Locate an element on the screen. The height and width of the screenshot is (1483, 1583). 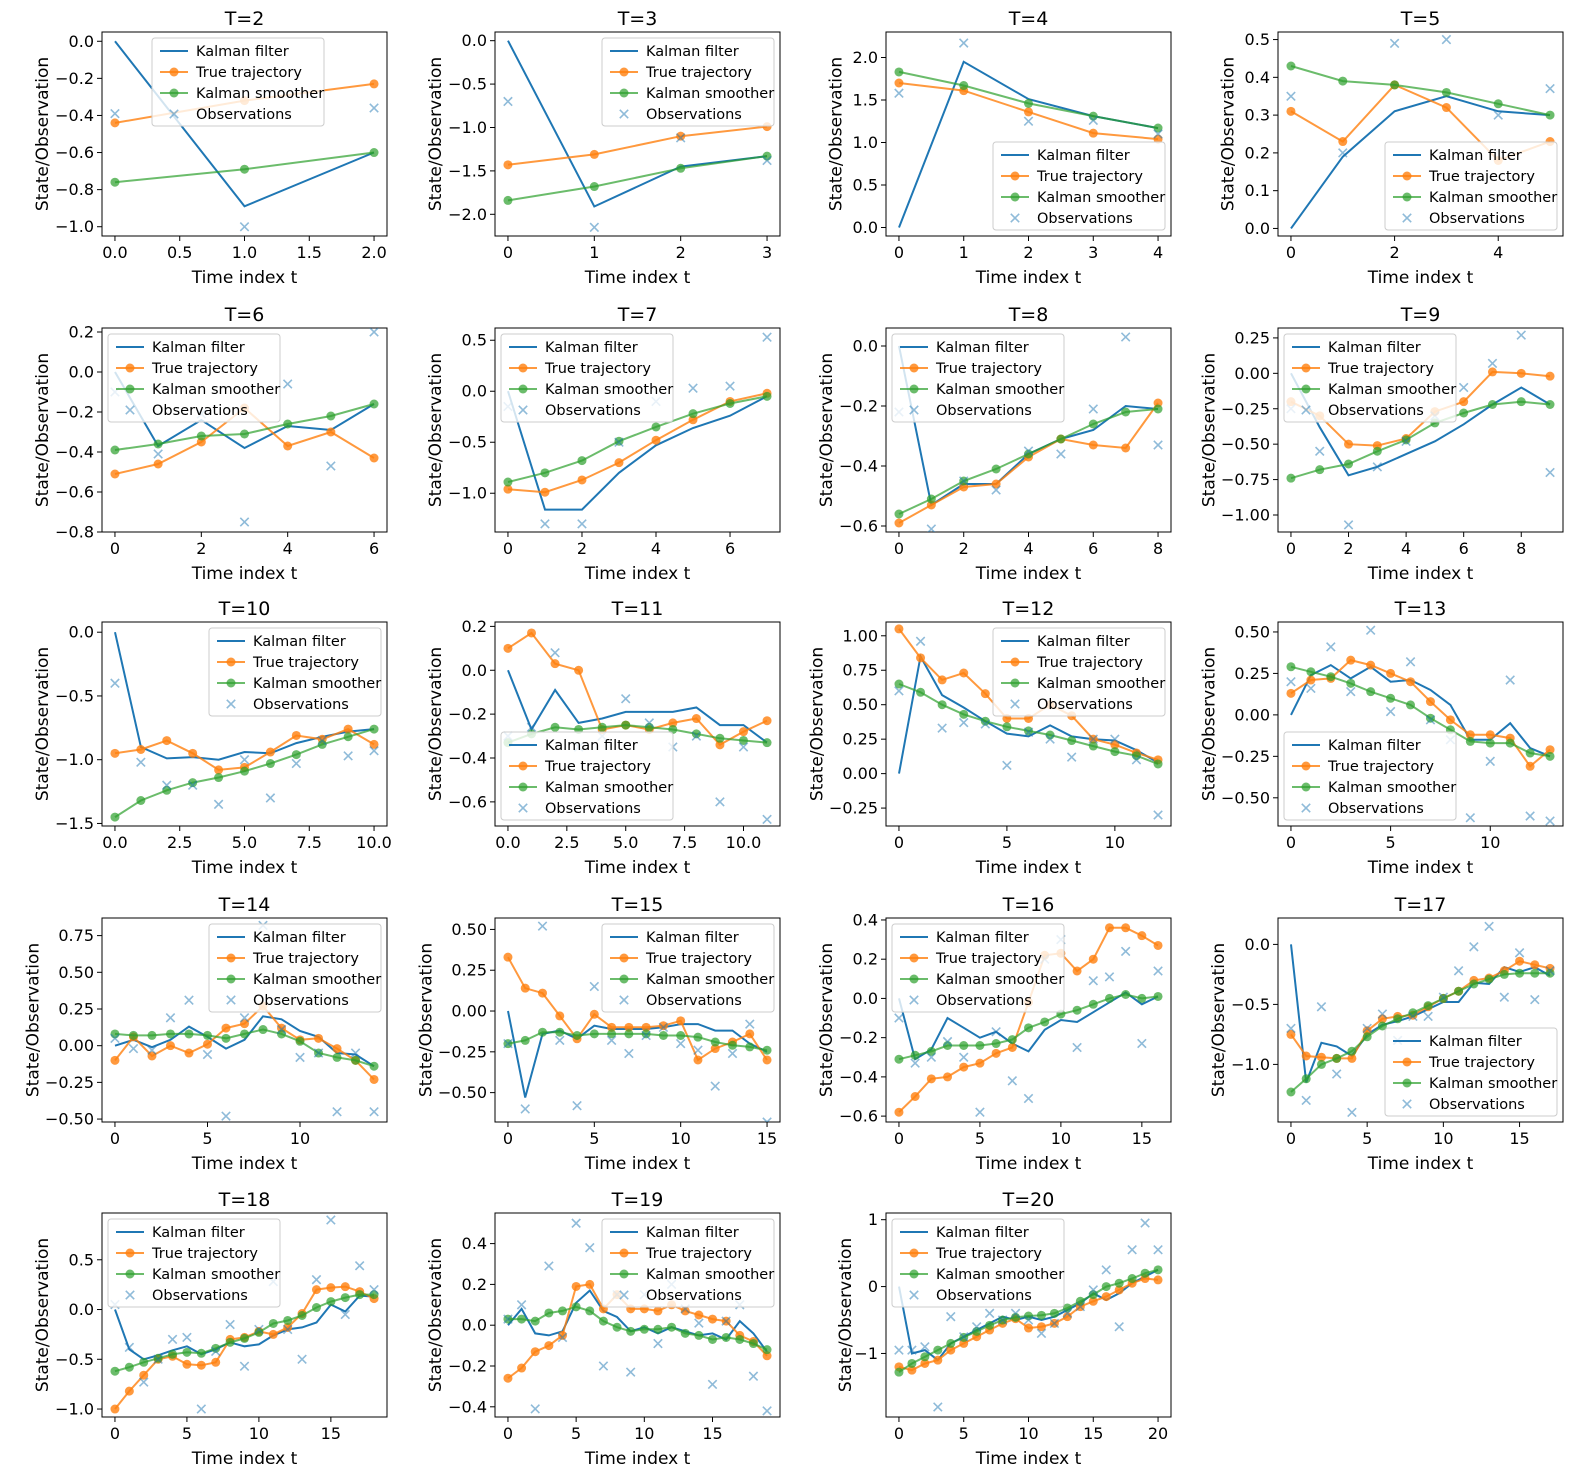
y-tick-label: 0.5 is located at coordinates (81, 1259).